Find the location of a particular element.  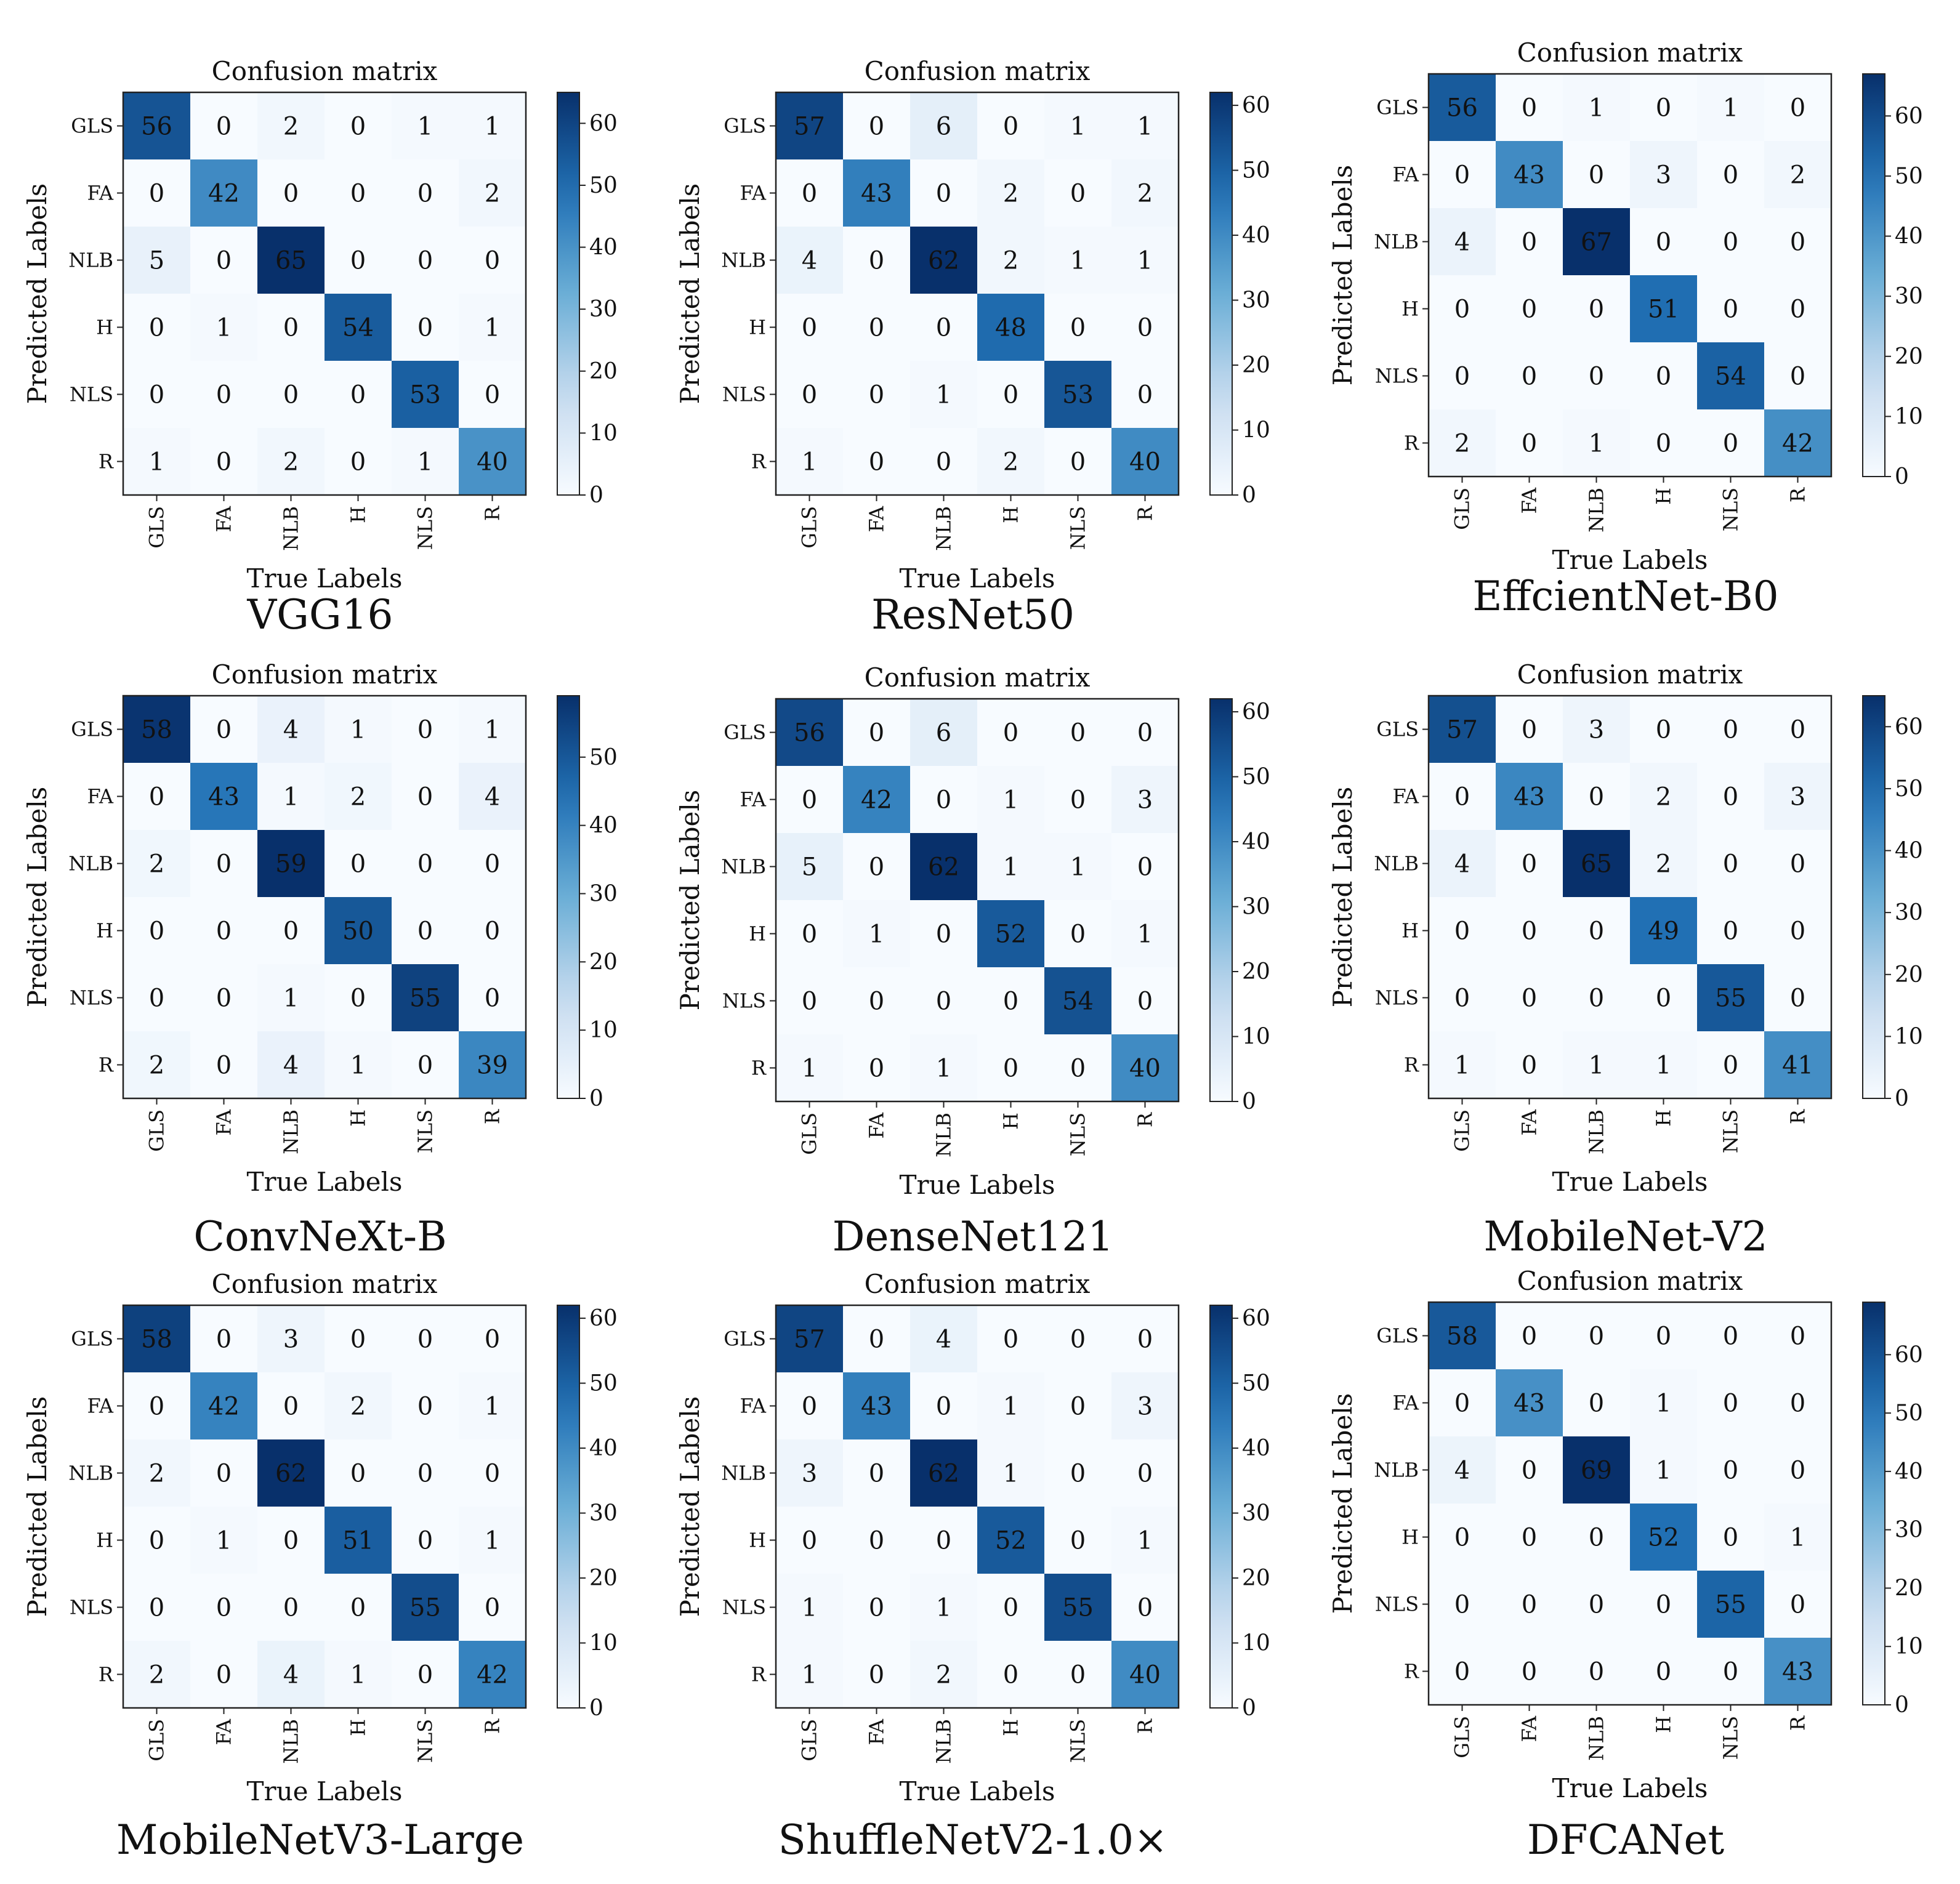

x-tick-label: H is located at coordinates (1011, 515).